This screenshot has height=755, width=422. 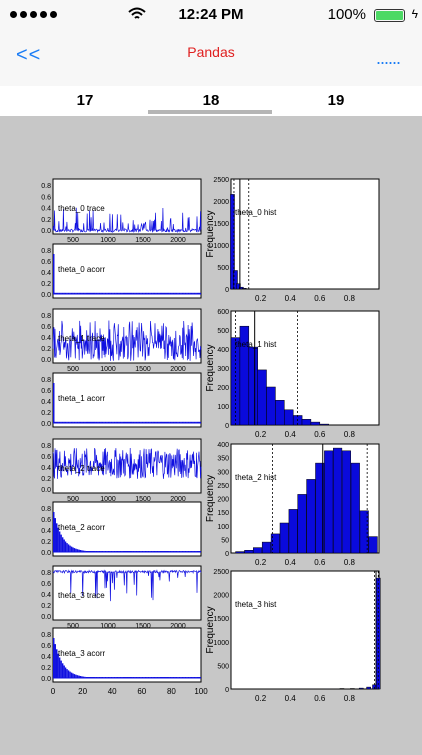 What do you see at coordinates (81, 398) in the screenshot?
I see `acorr-title-1: theta_1 acorr` at bounding box center [81, 398].